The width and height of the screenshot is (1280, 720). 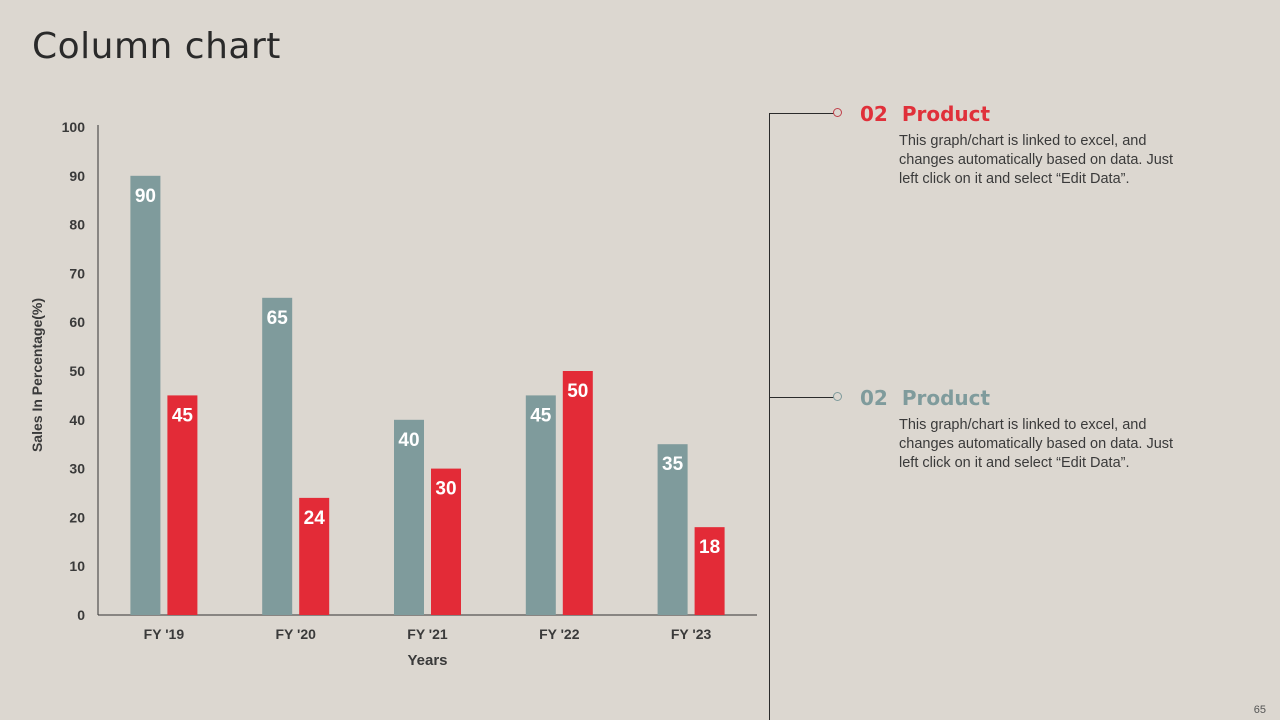 What do you see at coordinates (1259, 710) in the screenshot?
I see `page-number: 65` at bounding box center [1259, 710].